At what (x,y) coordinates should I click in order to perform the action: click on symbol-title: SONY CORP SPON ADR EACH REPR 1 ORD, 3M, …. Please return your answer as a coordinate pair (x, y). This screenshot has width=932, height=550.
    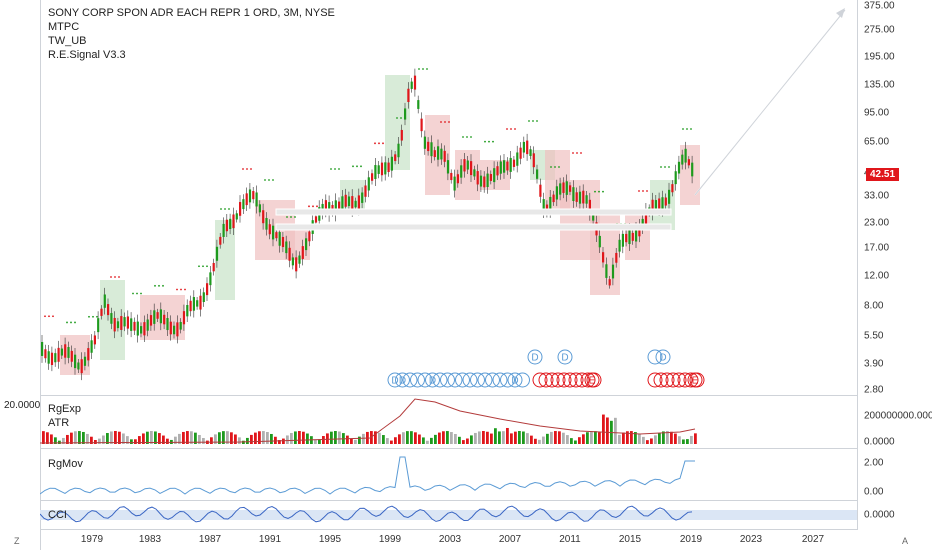
    Looking at the image, I should click on (191, 13).